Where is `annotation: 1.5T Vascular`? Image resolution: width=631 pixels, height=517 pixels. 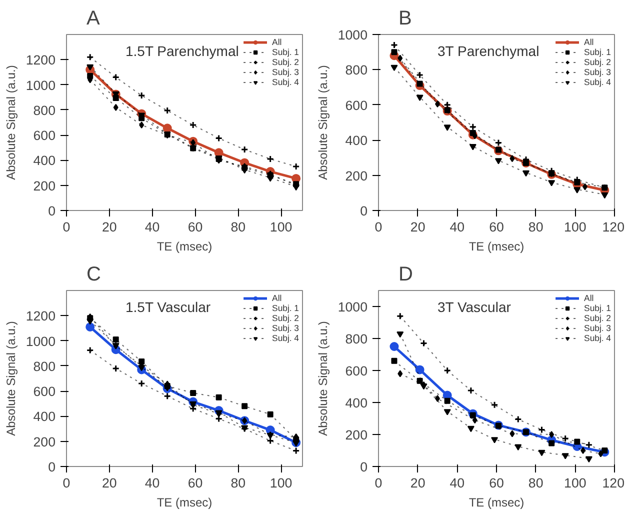
annotation: 1.5T Vascular is located at coordinates (168, 307).